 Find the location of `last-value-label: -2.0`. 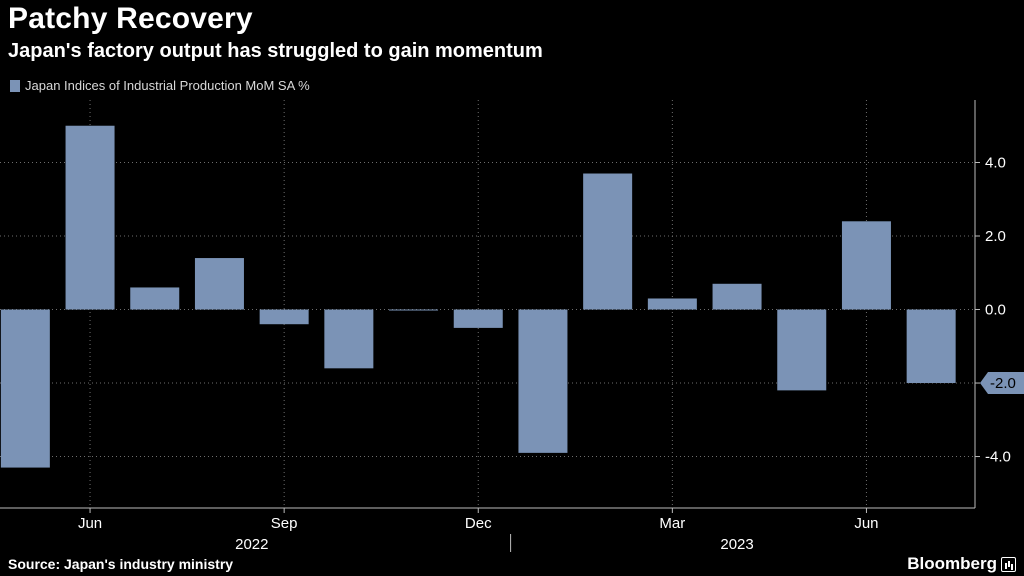

last-value-label: -2.0 is located at coordinates (1003, 383).